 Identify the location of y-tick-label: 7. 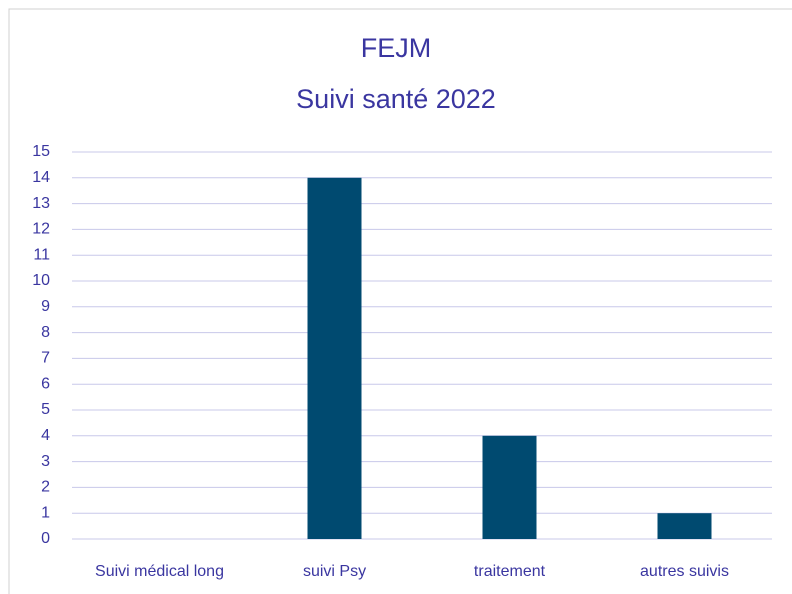
(45, 358).